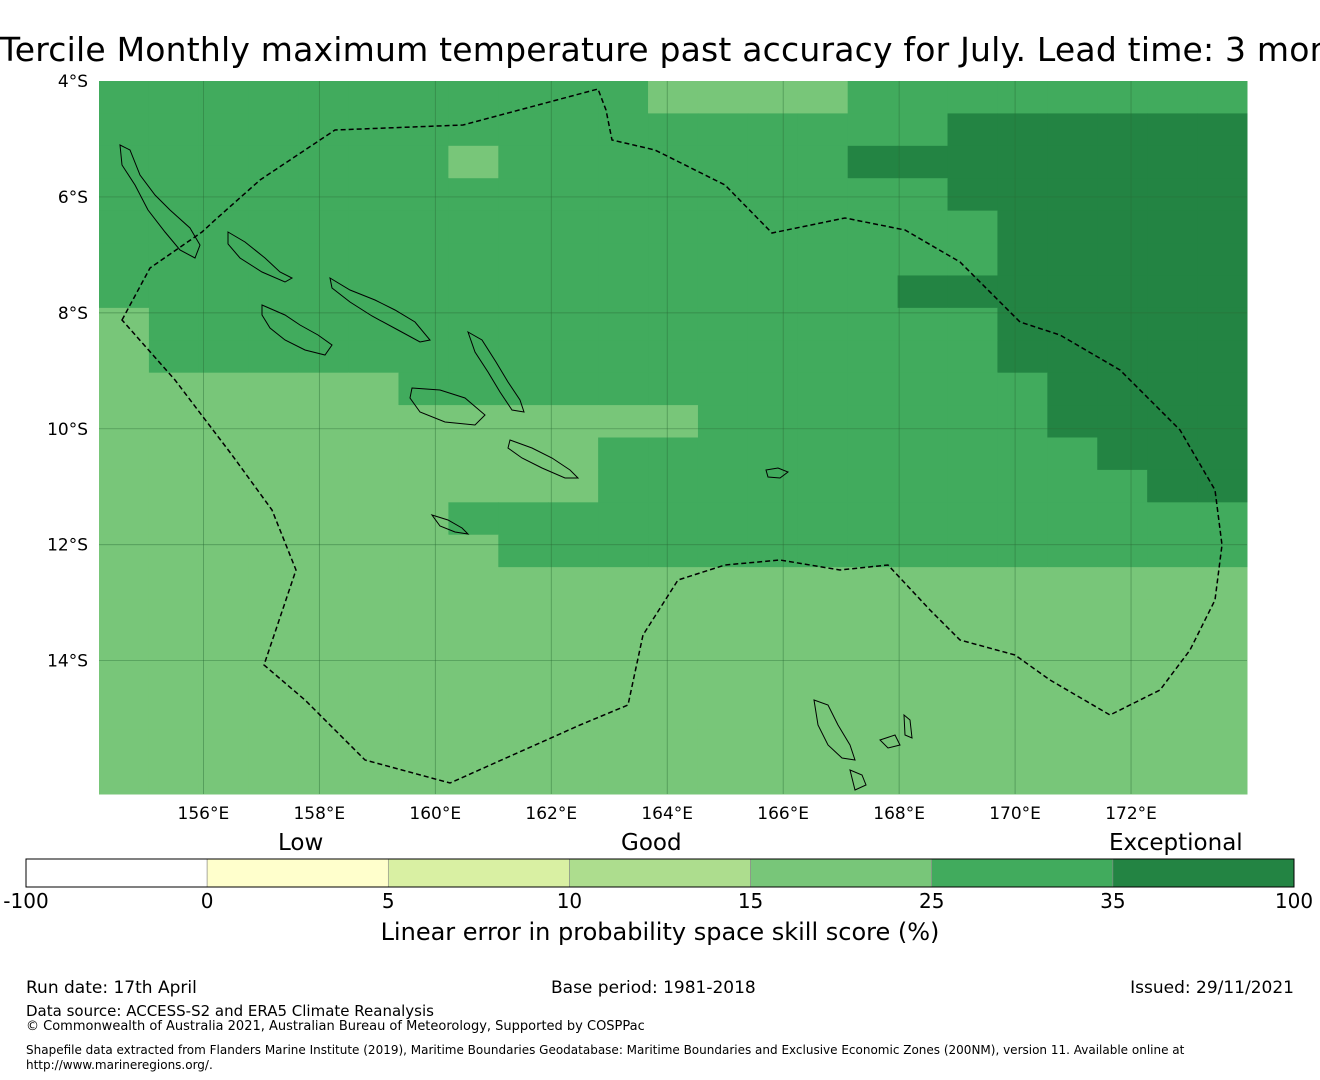 The image size is (1320, 1080). Describe the element at coordinates (1176, 843) in the screenshot. I see `colorbar-category-exceptional: Exceptional` at that location.